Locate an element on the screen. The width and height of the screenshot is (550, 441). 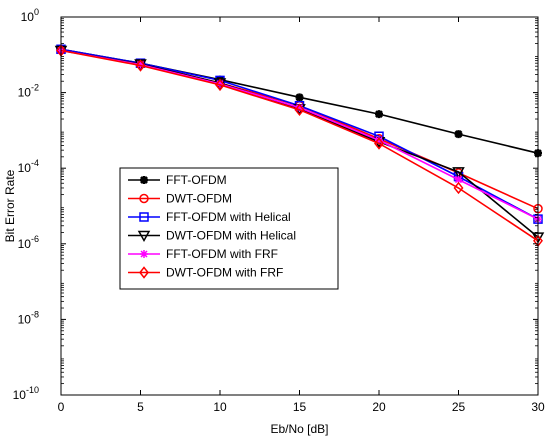
legend-item: FFT-OFDM with FRF is located at coordinates (203, 254).